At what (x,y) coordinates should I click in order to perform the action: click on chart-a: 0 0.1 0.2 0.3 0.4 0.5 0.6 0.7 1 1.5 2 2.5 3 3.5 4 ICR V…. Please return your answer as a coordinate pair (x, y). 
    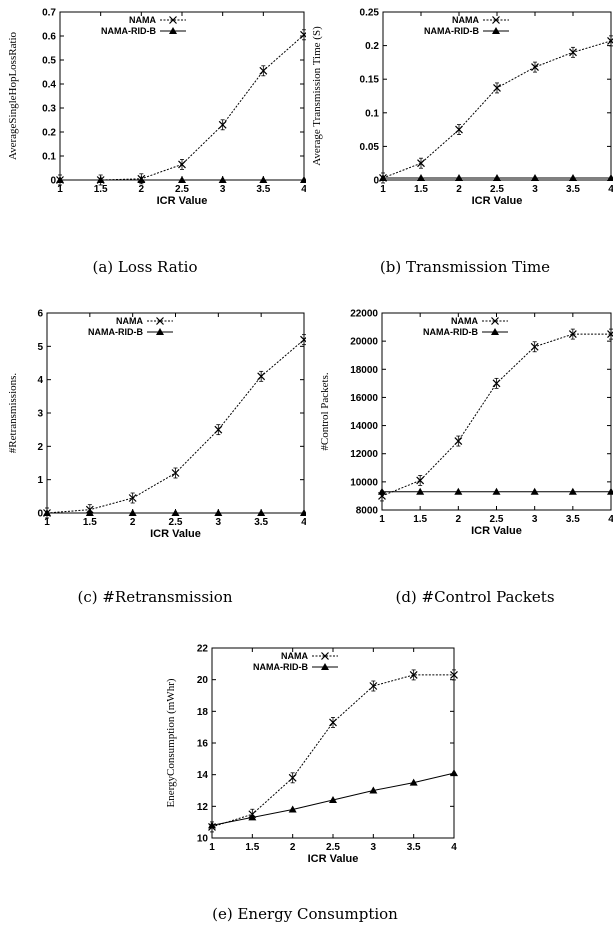
    Looking at the image, I should click on (154, 103).